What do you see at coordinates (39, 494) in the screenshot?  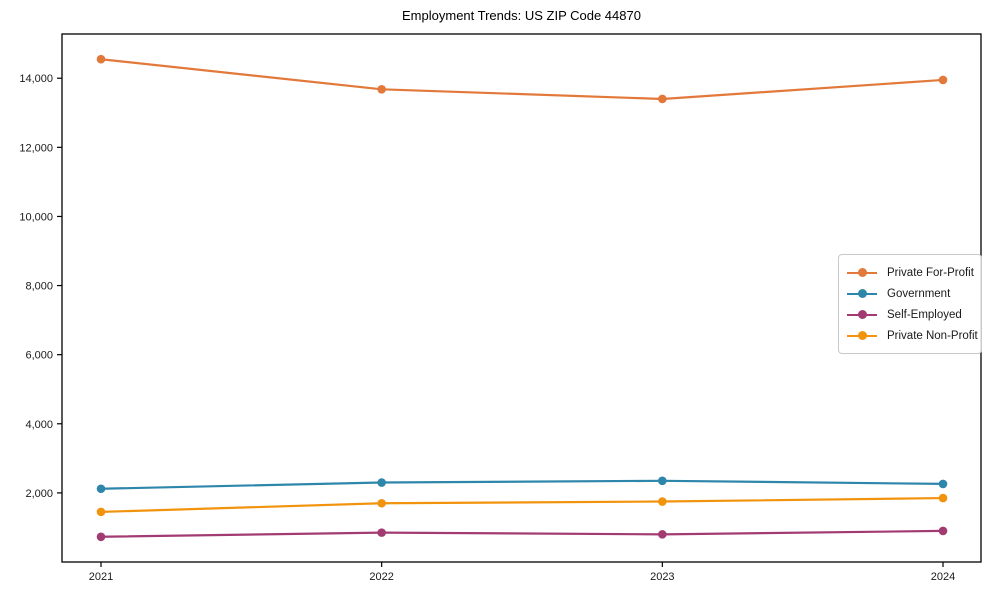 I see `y-tick-label: 2,000` at bounding box center [39, 494].